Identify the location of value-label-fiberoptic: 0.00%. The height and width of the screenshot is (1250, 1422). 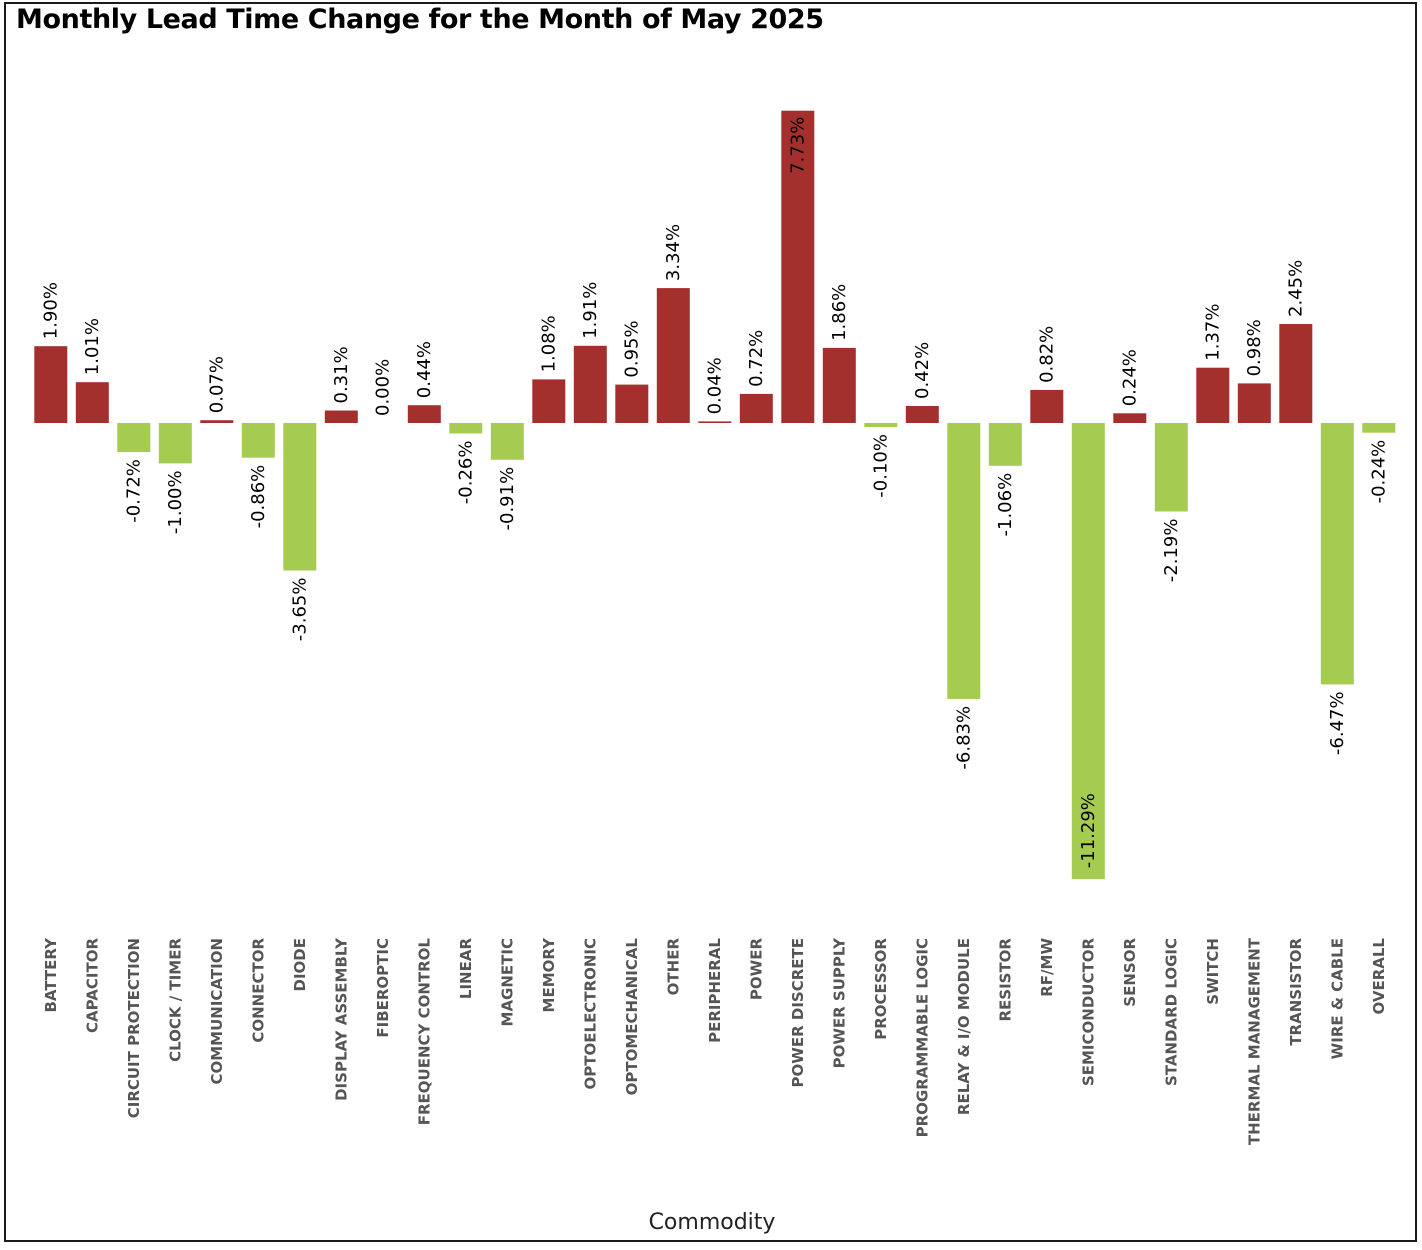
(382, 387).